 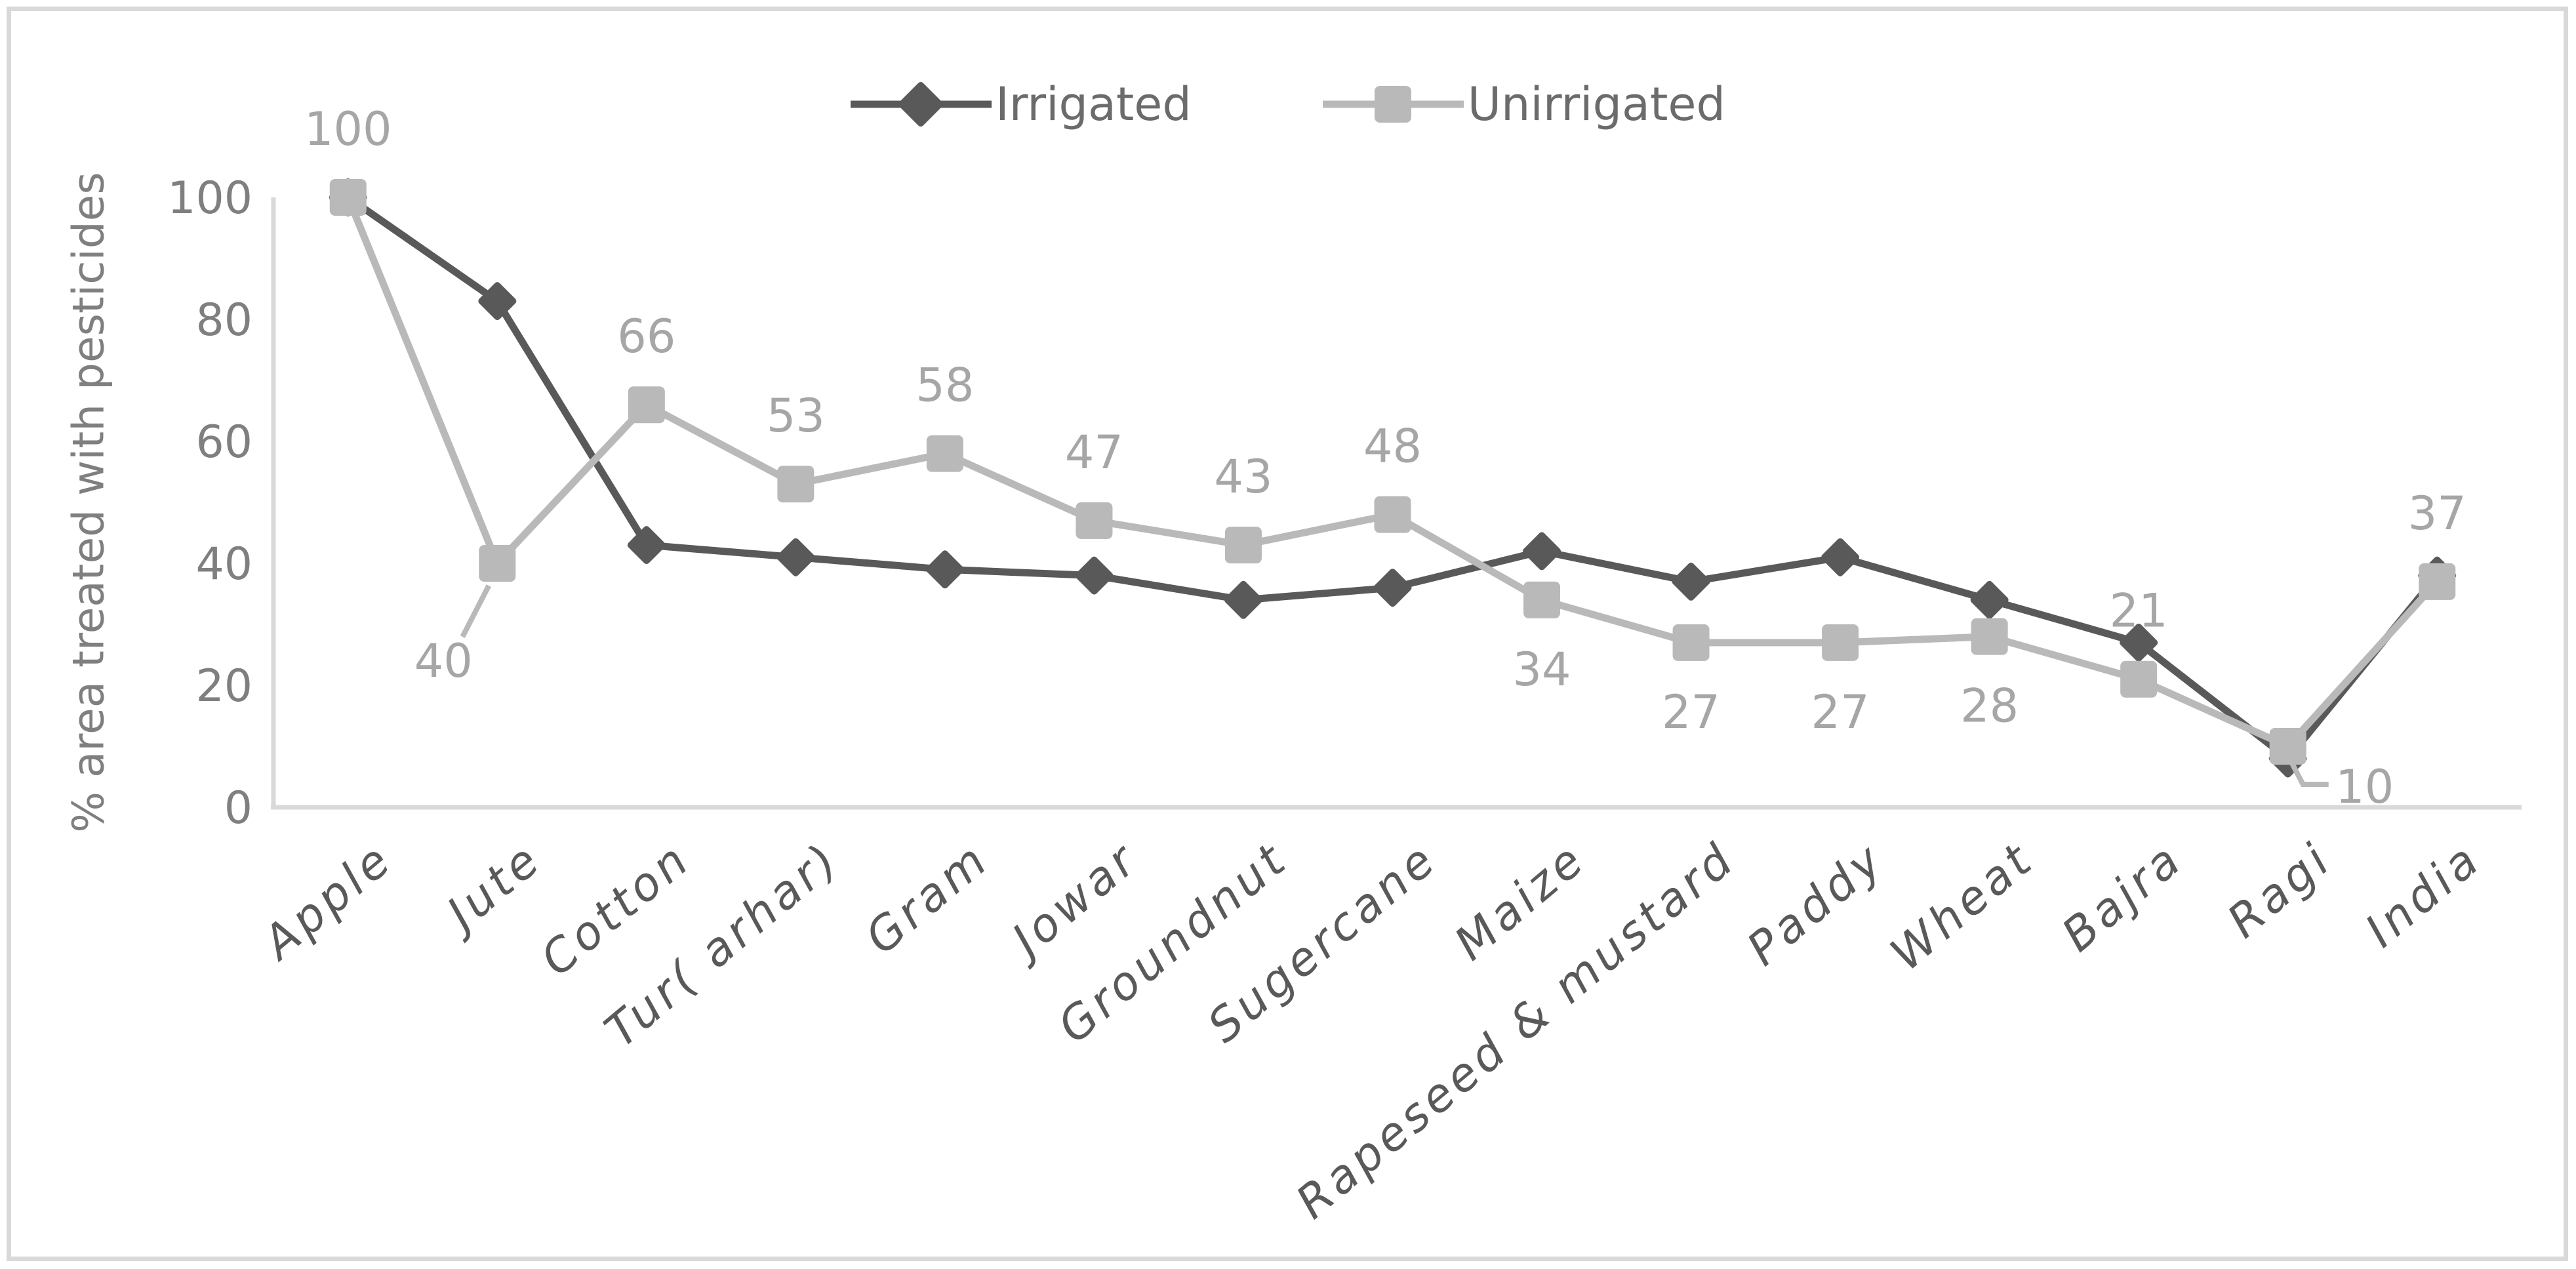 I want to click on legend-label-unirrigated: Unirrigated, so click(x=1596, y=104).